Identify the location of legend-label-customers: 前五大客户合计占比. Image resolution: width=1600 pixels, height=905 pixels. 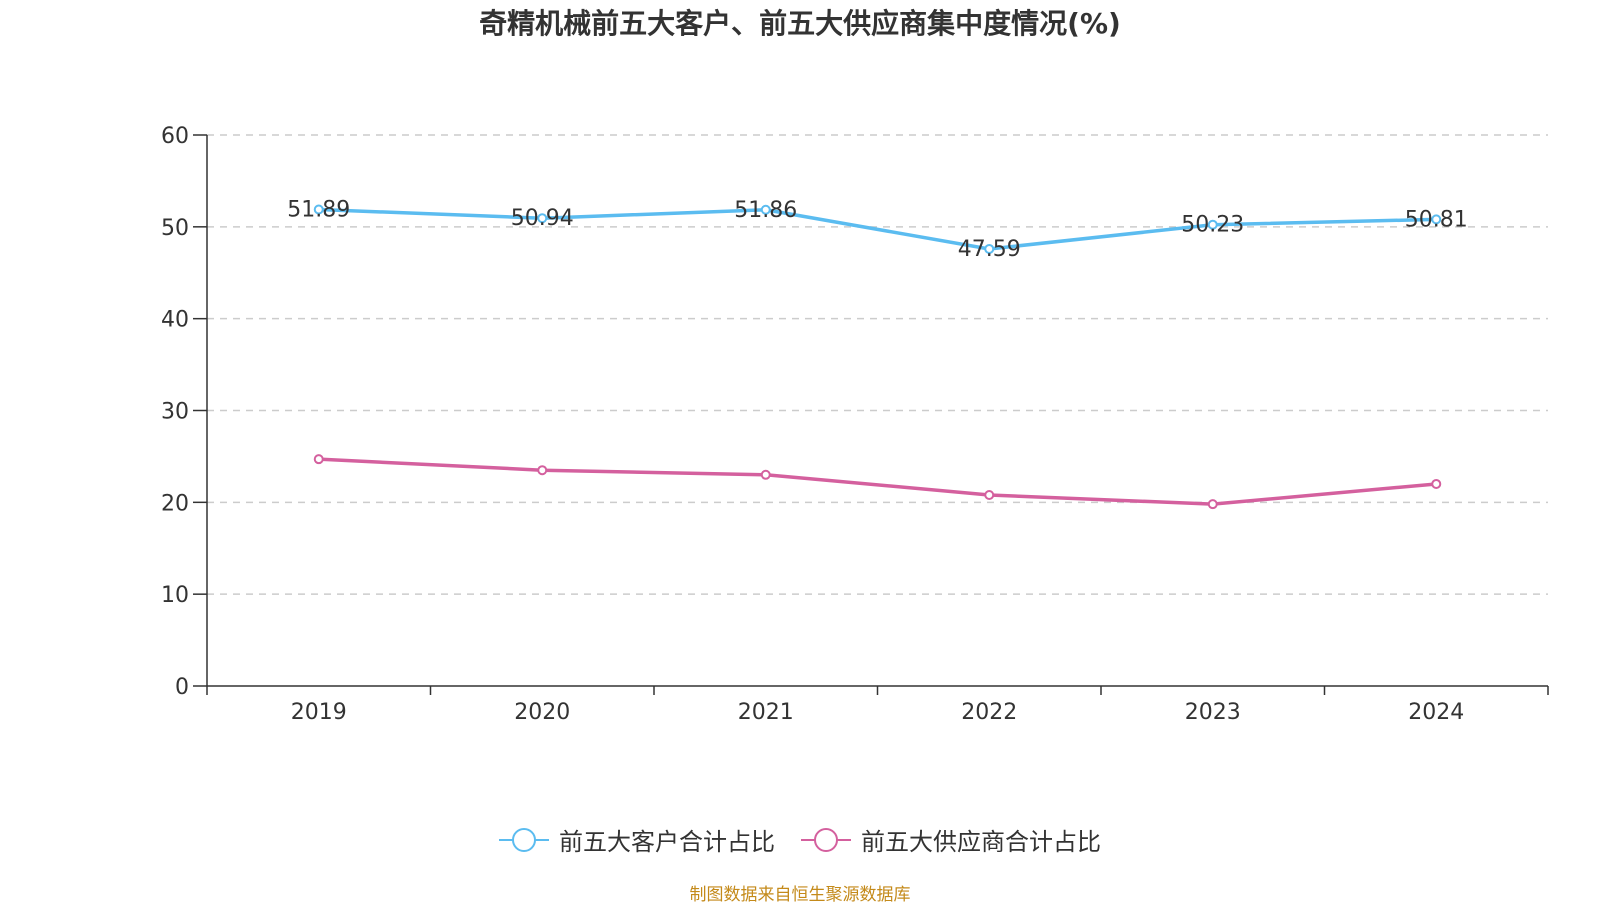
(667, 842).